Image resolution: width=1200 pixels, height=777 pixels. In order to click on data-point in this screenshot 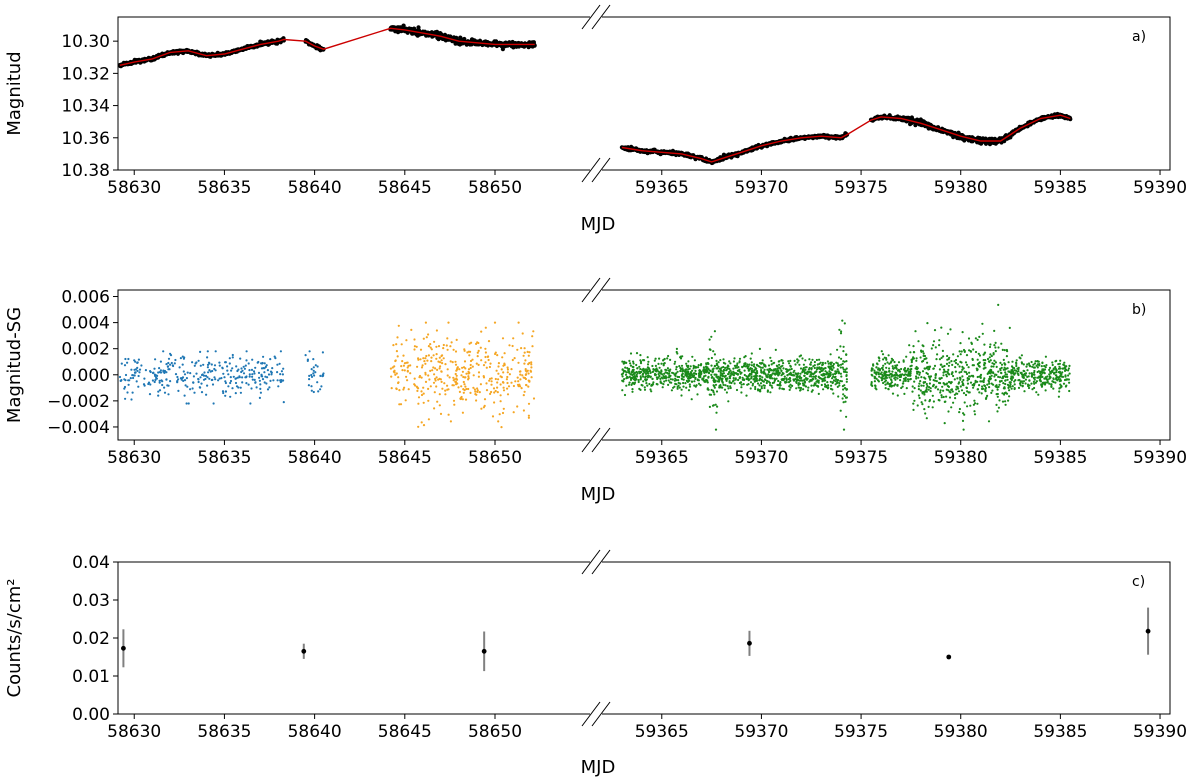, I will do `click(403, 25)`.